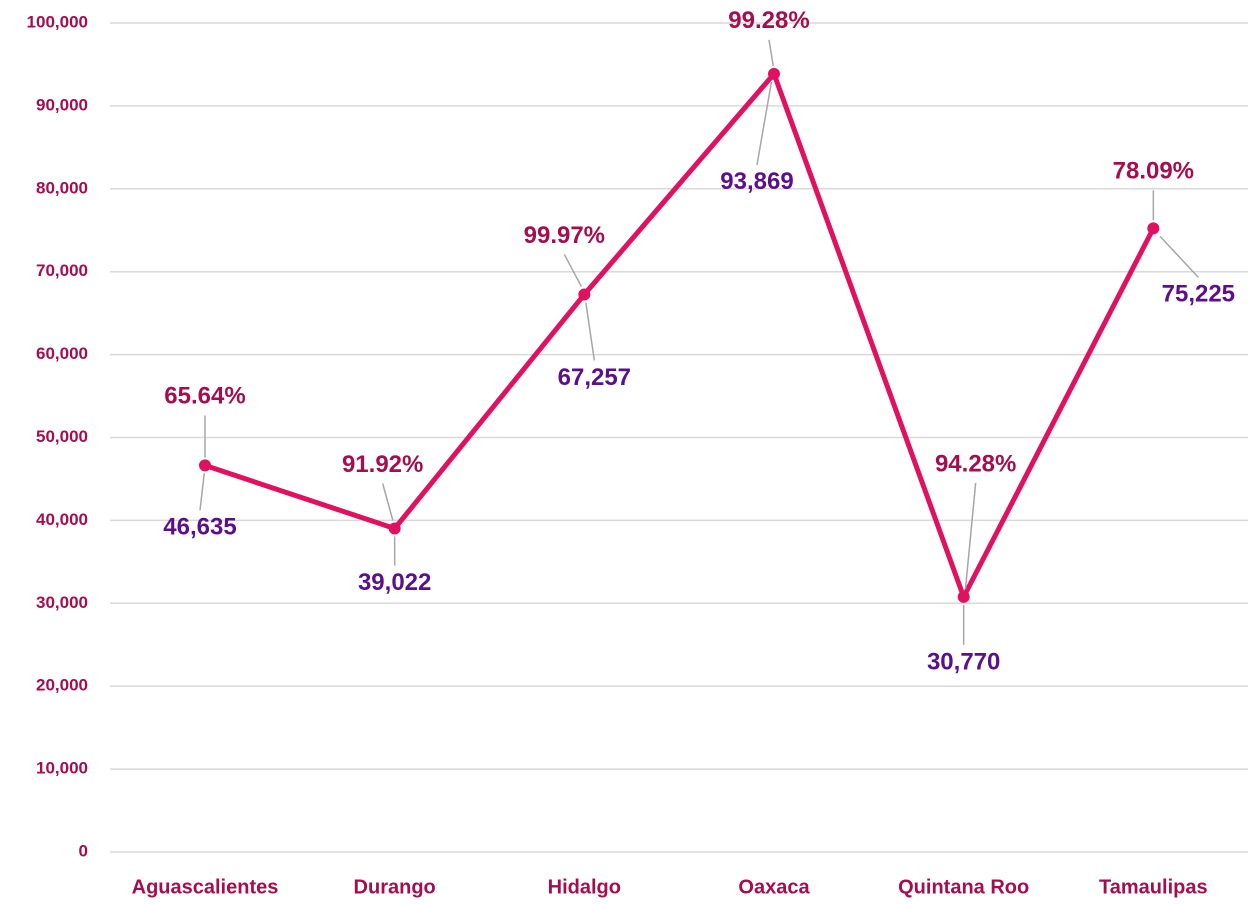 The height and width of the screenshot is (904, 1248). What do you see at coordinates (62, 187) in the screenshot?
I see `y-tick-label: 80,000` at bounding box center [62, 187].